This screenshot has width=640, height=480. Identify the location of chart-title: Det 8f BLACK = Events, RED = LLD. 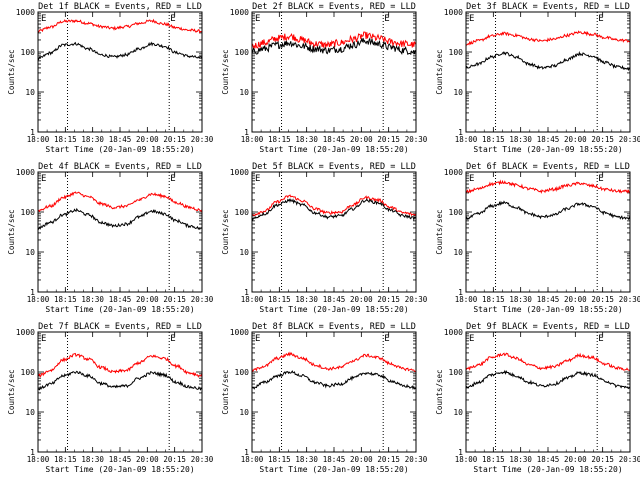
(334, 327).